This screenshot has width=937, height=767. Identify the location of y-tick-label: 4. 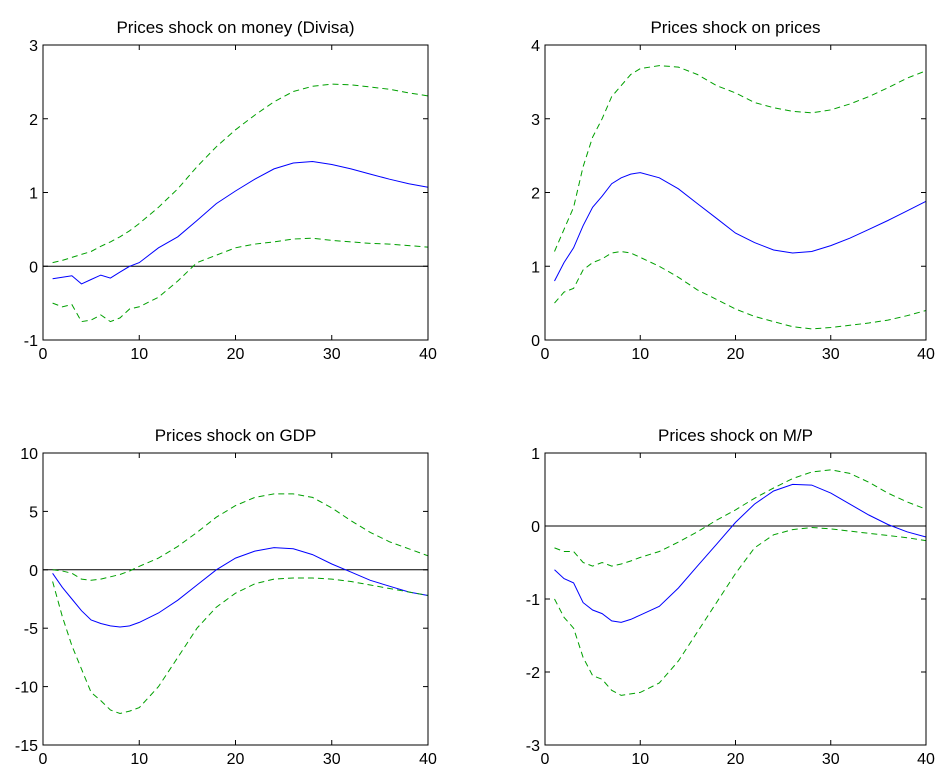
(535, 46).